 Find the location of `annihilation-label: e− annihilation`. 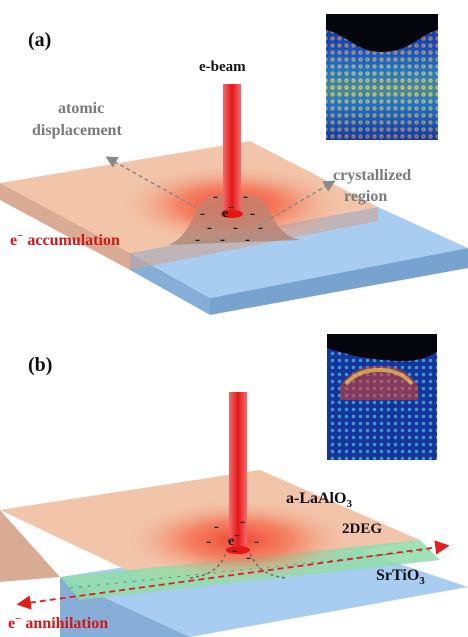

annihilation-label: e− annihilation is located at coordinates (58, 622).